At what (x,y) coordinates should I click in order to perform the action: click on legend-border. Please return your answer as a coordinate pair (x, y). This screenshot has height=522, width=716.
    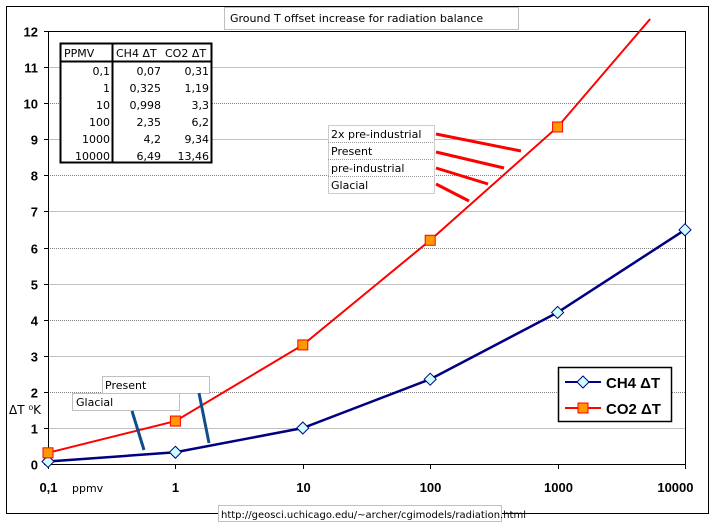
    Looking at the image, I should click on (615, 394).